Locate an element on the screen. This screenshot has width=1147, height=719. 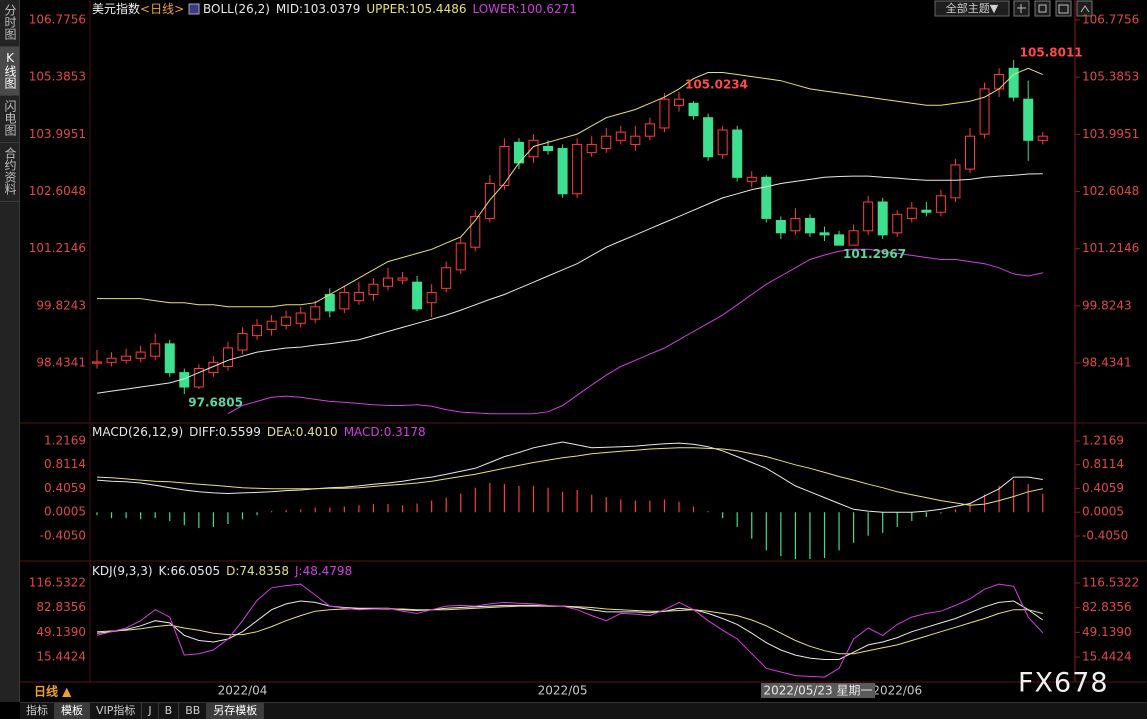
legend-entry: D:74.8358 is located at coordinates (257, 571).